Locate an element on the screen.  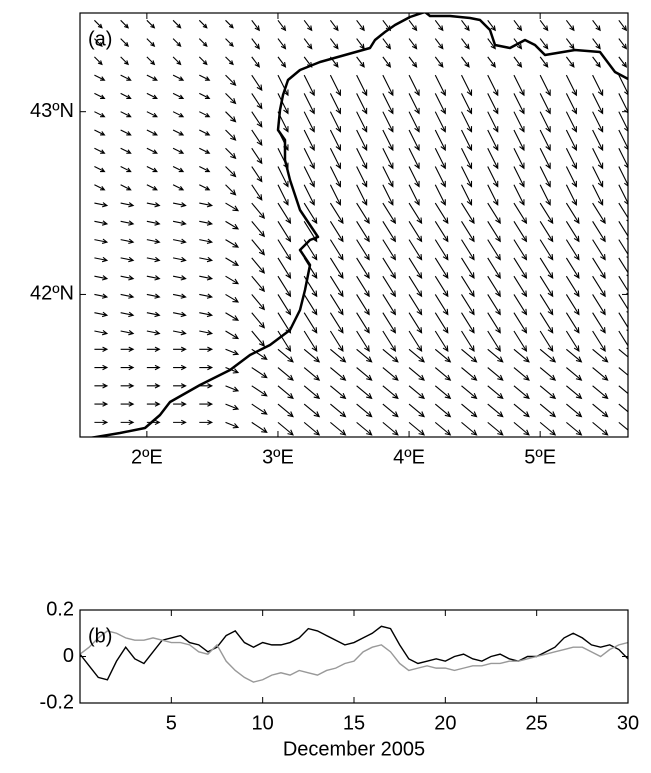
x-axis-label: December 2005 is located at coordinates (354, 749).